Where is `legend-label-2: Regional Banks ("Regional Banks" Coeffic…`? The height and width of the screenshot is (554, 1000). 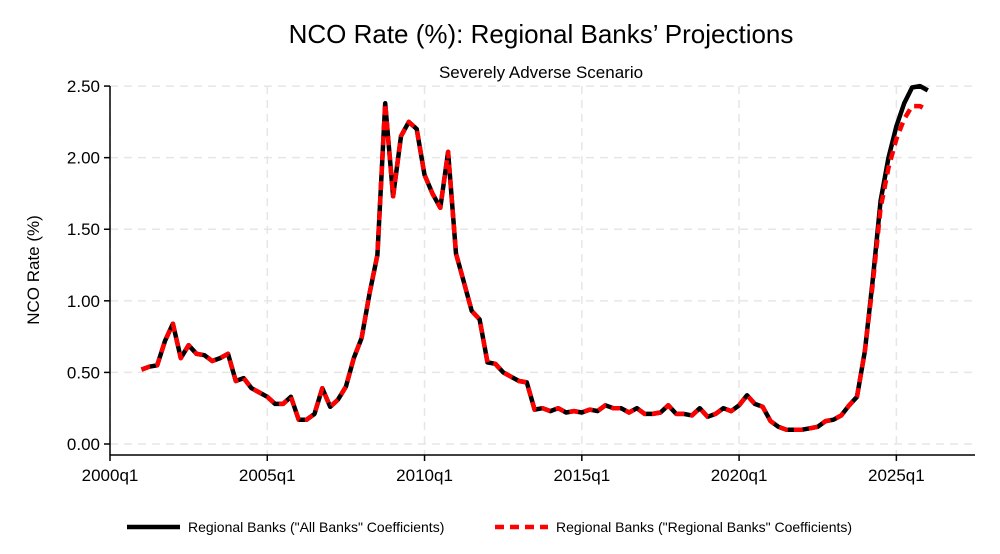
legend-label-2: Regional Banks ("Regional Banks" Coeffic… is located at coordinates (704, 527).